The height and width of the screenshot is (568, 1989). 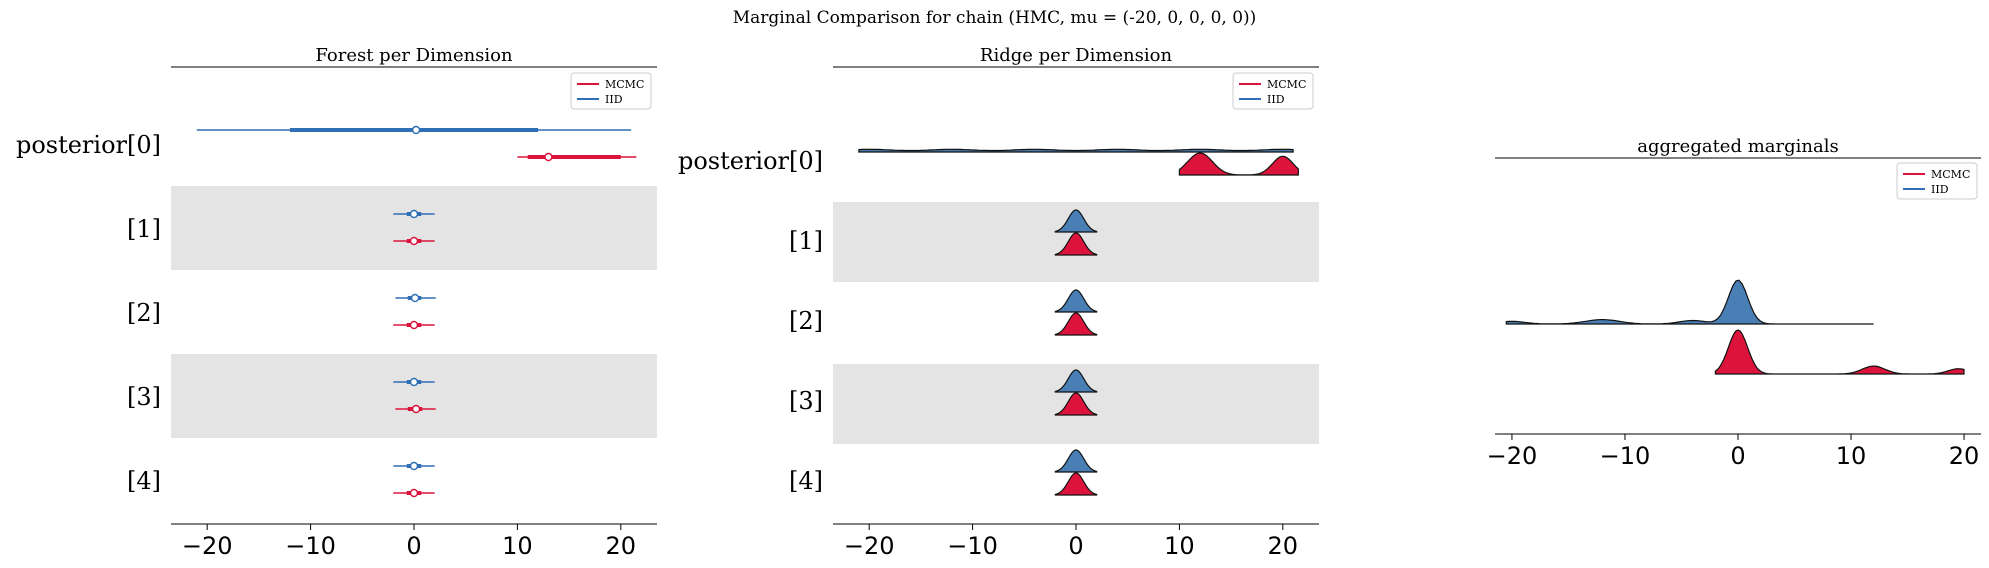 What do you see at coordinates (1737, 146) in the screenshot?
I see `panel-title: aggregated marginals` at bounding box center [1737, 146].